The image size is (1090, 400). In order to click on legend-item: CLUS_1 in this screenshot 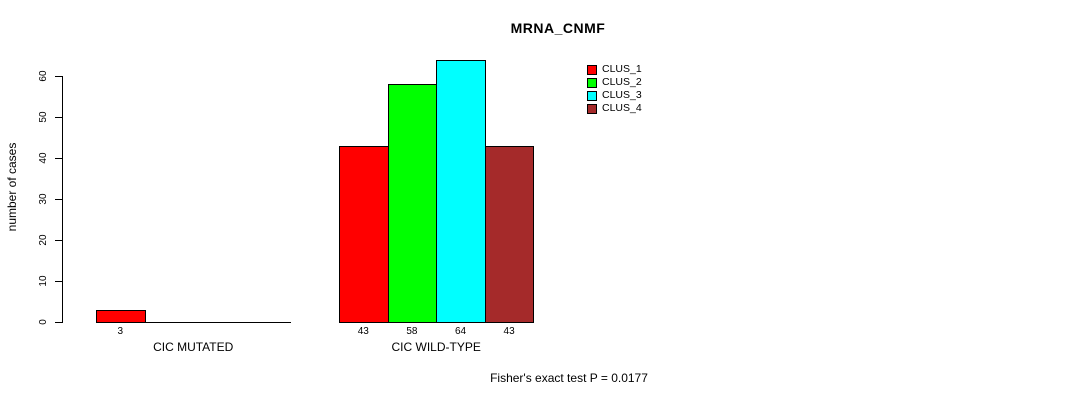, I will do `click(614, 69)`.